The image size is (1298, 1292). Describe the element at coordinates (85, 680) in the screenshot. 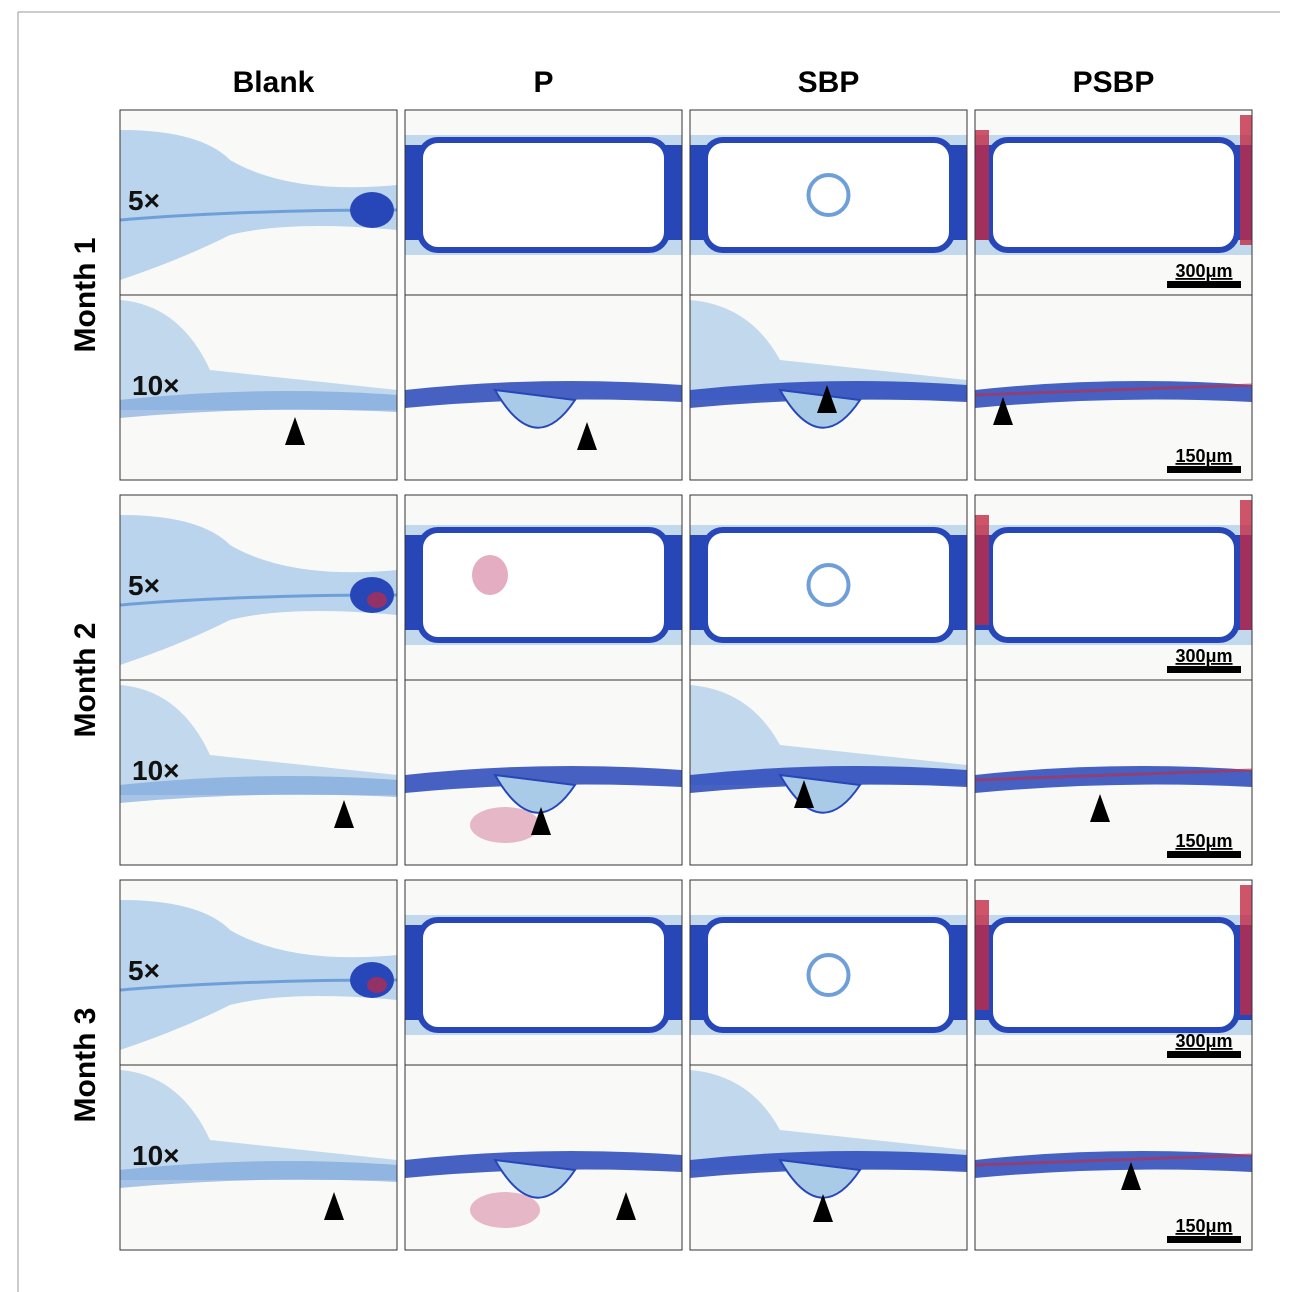

I see `row-label: Month 2` at that location.